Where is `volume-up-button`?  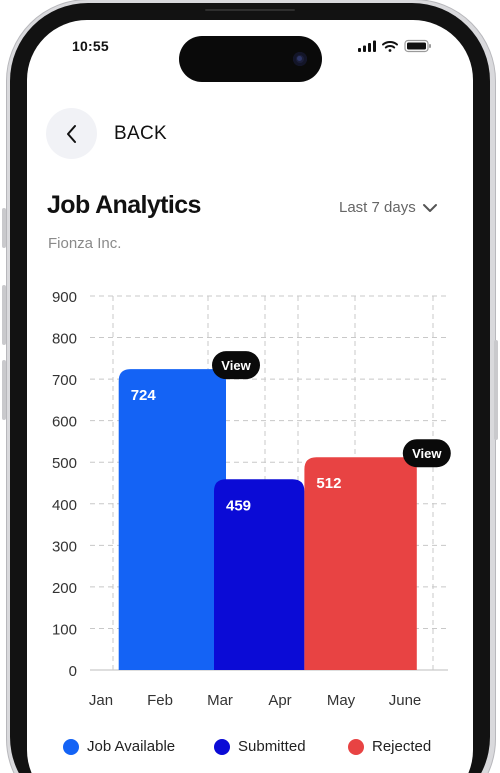 volume-up-button is located at coordinates (4, 315).